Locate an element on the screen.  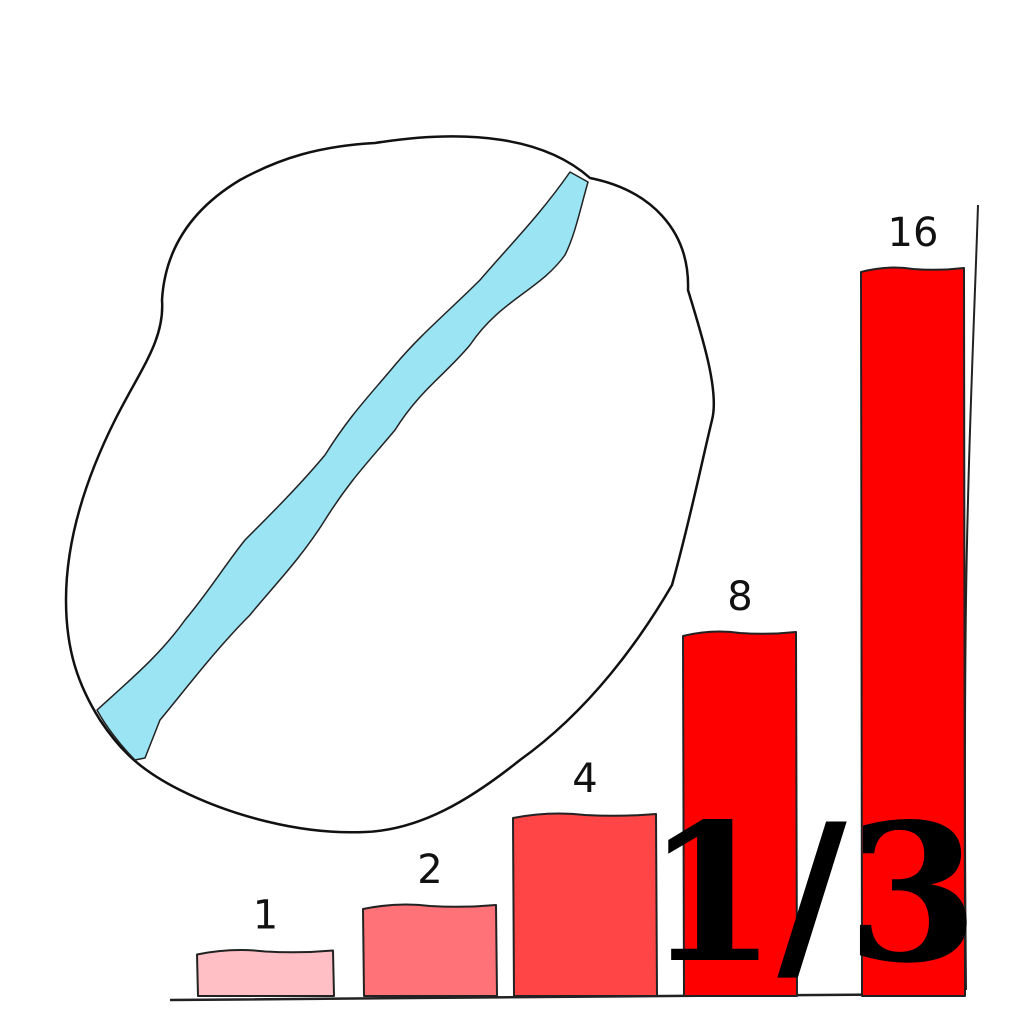
fraction-text: 1/3 is located at coordinates (812, 893).